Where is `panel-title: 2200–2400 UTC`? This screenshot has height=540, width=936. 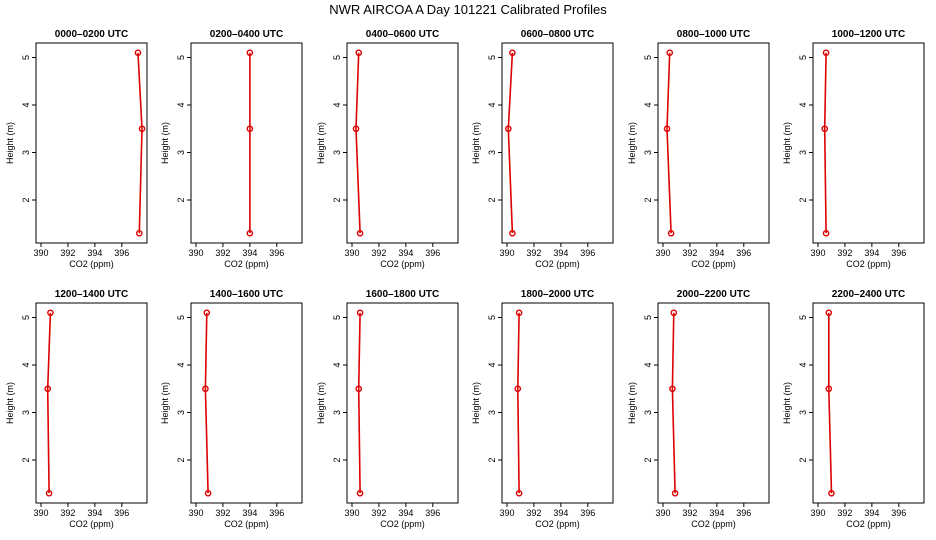
panel-title: 2200–2400 UTC is located at coordinates (868, 294).